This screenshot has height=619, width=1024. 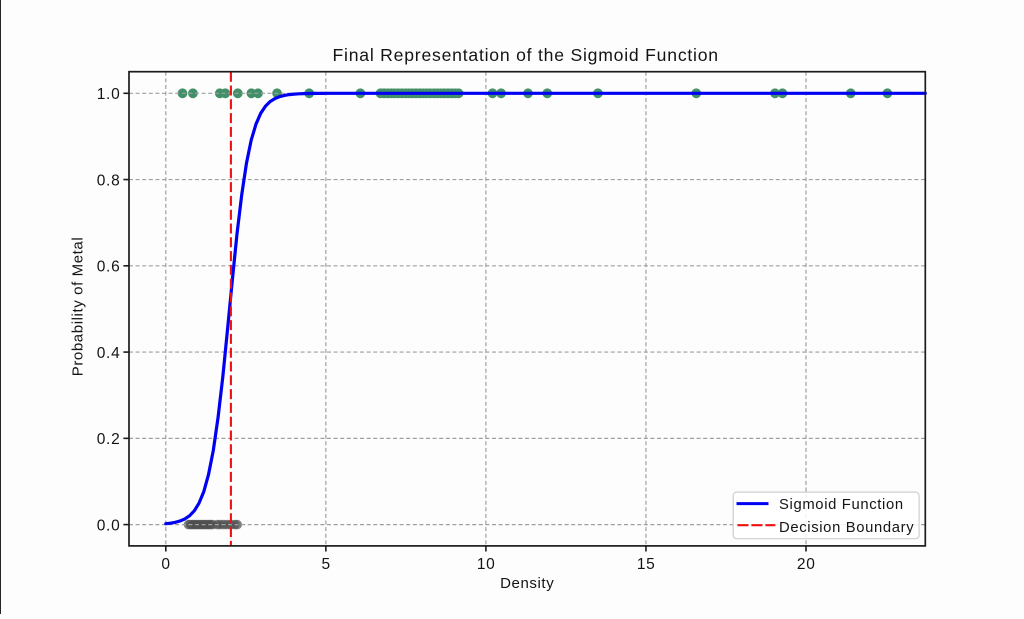 What do you see at coordinates (527, 583) in the screenshot?
I see `svg-text: Density` at bounding box center [527, 583].